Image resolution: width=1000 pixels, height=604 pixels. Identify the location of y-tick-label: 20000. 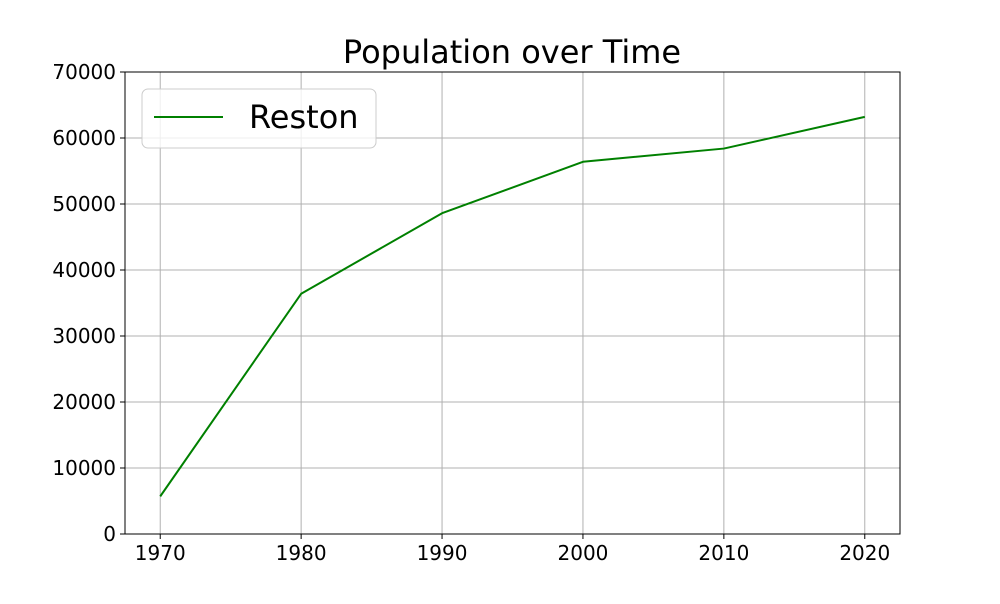
(84, 402).